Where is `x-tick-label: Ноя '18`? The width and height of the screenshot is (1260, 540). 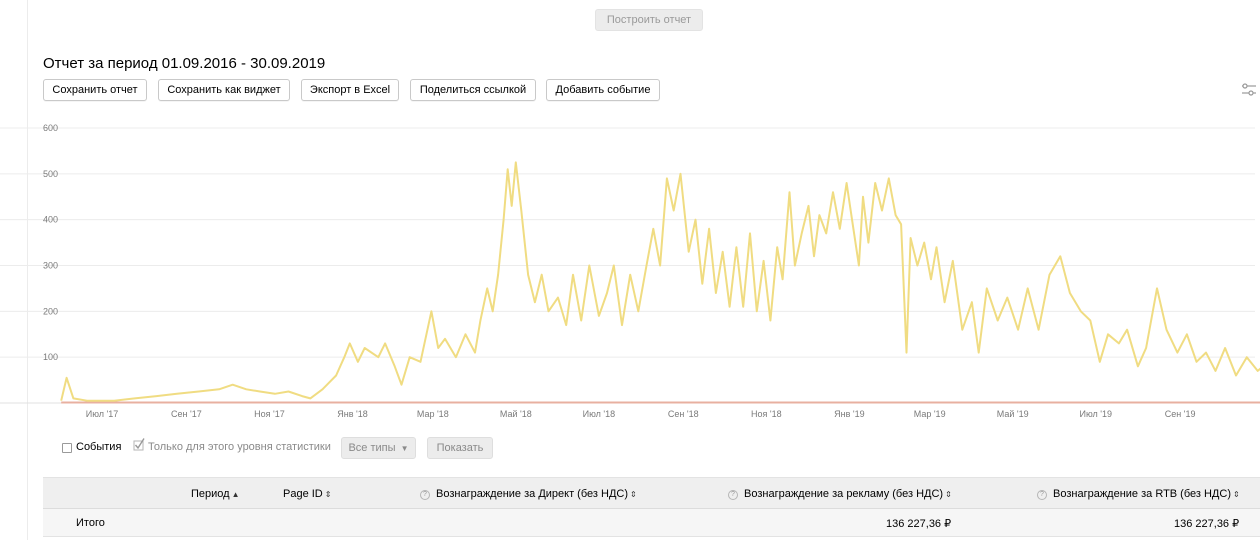 x-tick-label: Ноя '18 is located at coordinates (766, 414).